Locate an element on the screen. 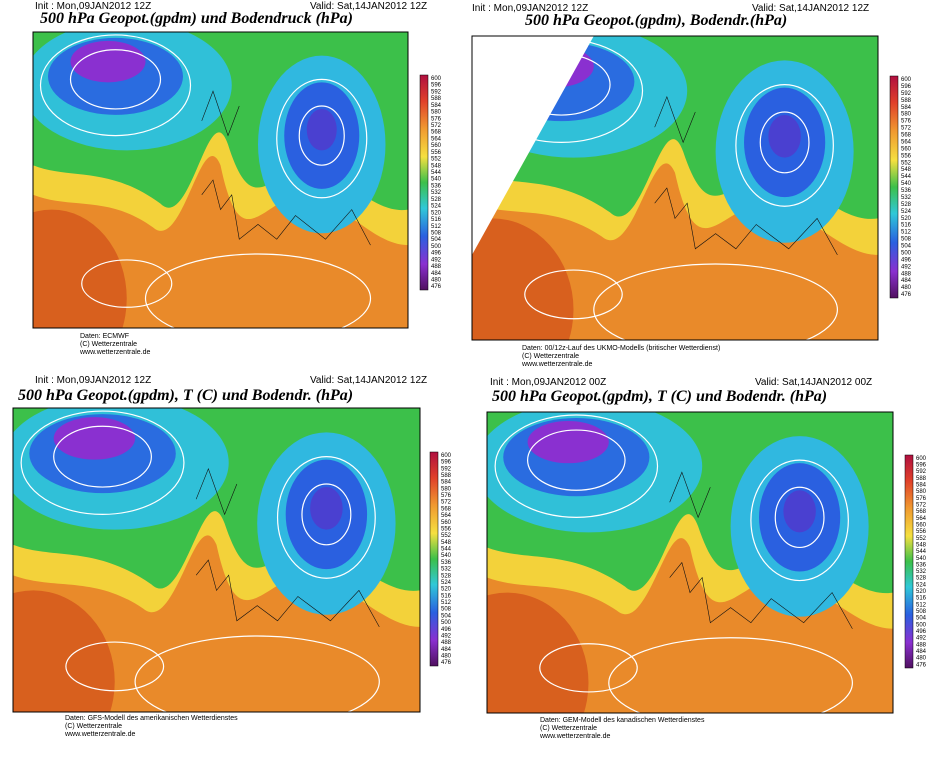 The height and width of the screenshot is (773, 940). valid-time: Valid: Sat,14JAN2012 12Z is located at coordinates (368, 6).